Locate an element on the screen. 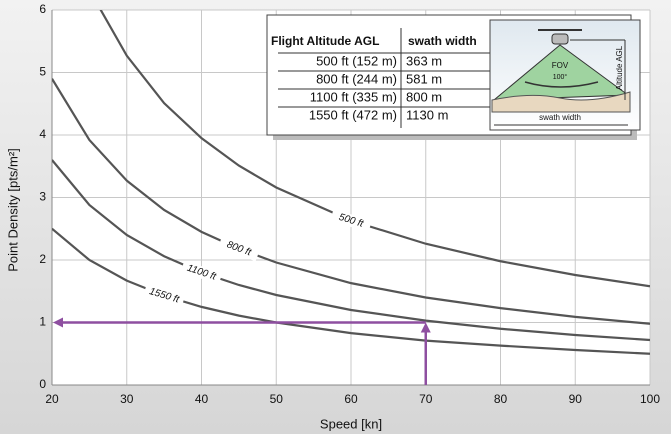  x-tick-label: 20 is located at coordinates (52, 399).